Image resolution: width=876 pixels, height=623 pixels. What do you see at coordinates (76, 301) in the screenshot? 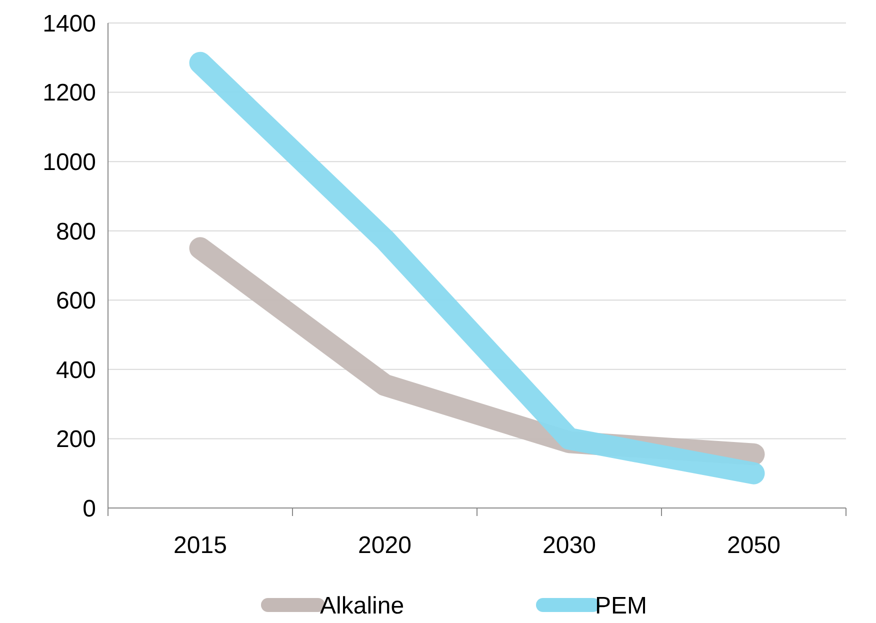
I see `y-tick-label: 600` at bounding box center [76, 301].